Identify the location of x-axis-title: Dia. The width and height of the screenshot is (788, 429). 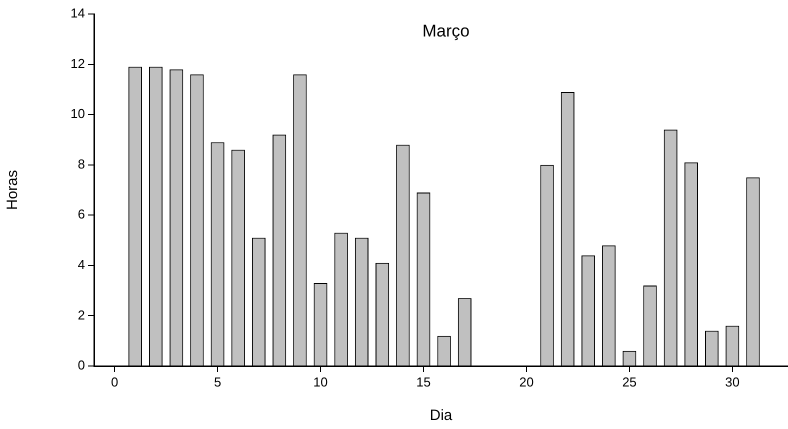
(441, 415).